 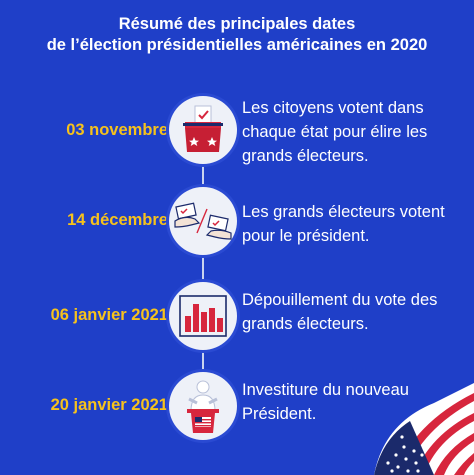 What do you see at coordinates (424, 429) in the screenshot?
I see `us-flag-icon` at bounding box center [424, 429].